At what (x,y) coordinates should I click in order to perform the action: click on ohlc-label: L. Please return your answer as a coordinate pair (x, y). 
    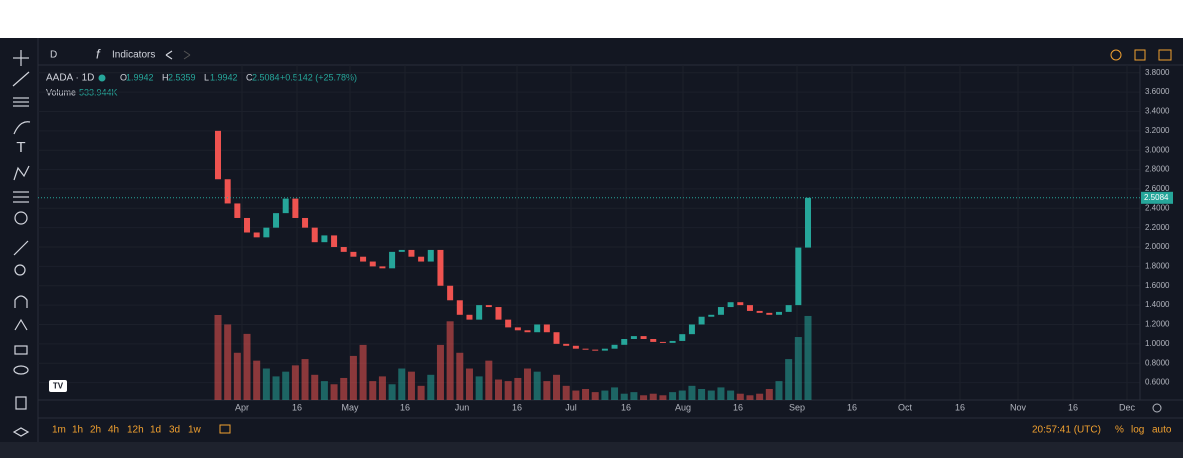
    Looking at the image, I should click on (206, 77).